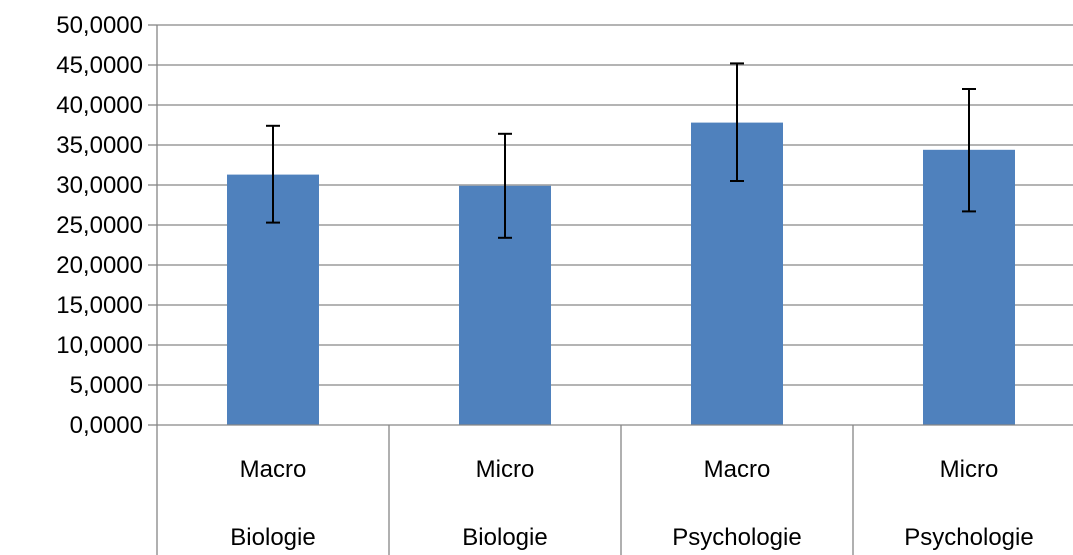 Image resolution: width=1073 pixels, height=555 pixels. What do you see at coordinates (99, 145) in the screenshot?
I see `y-tick-label: 35,0000` at bounding box center [99, 145].